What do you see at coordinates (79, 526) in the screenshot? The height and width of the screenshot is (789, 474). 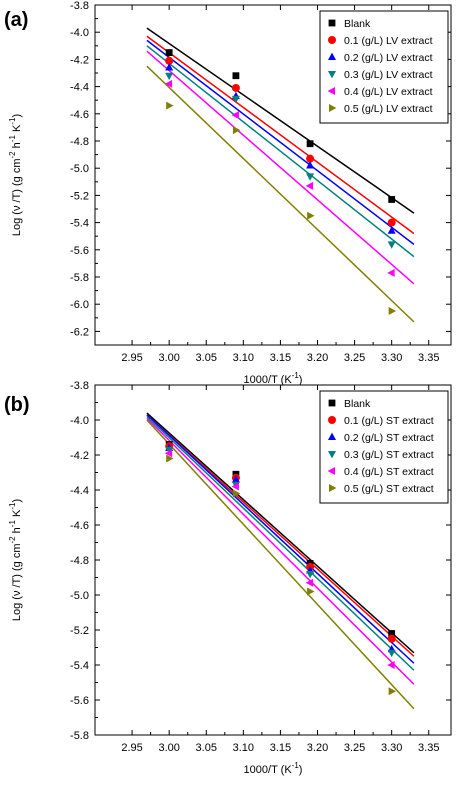 I see `y-tick-label: -4.6` at bounding box center [79, 526].